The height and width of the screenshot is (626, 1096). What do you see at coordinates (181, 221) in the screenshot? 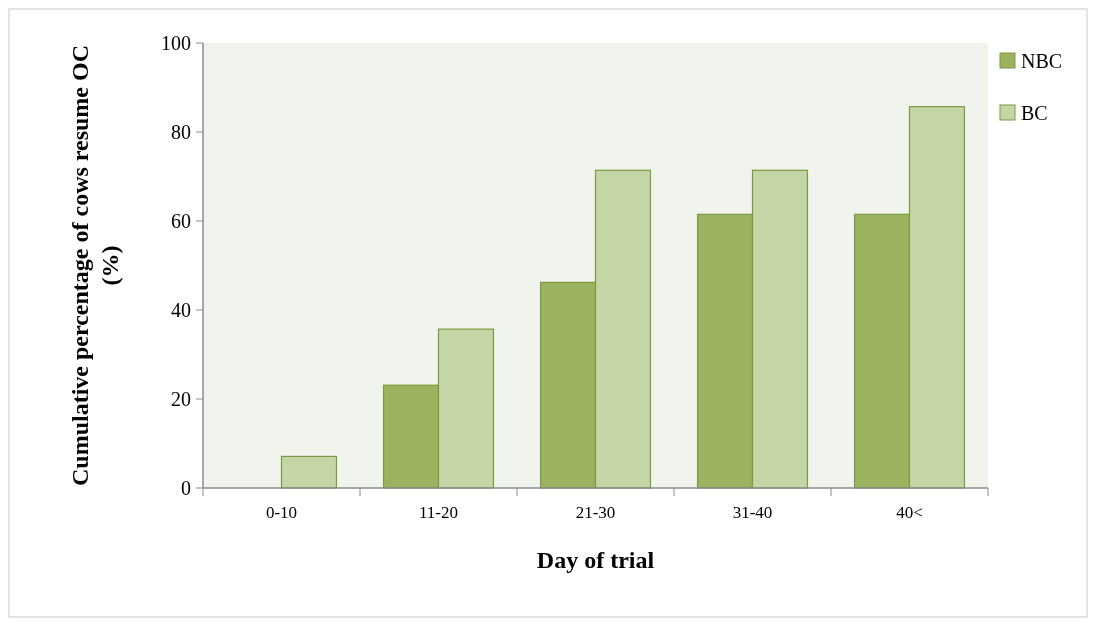
I see `y-tick-label: 60` at bounding box center [181, 221].